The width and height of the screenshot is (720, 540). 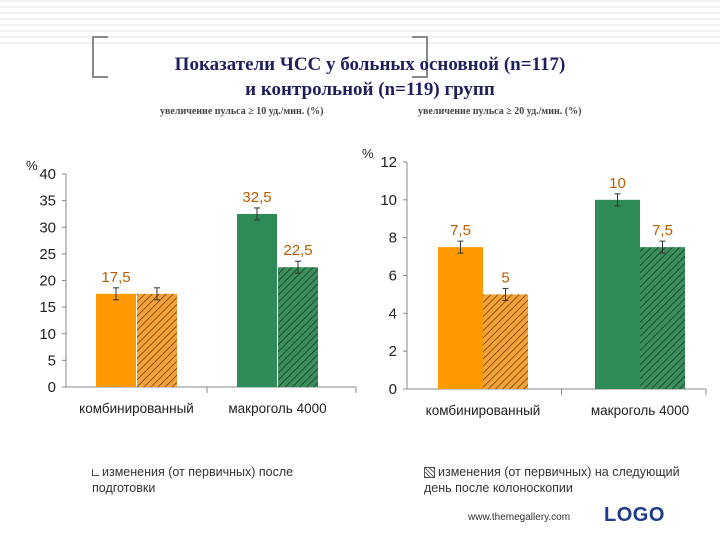 I want to click on chart1-subtitle: увеличение пульса ≥ 10 уд./мин. (%), so click(x=242, y=111).